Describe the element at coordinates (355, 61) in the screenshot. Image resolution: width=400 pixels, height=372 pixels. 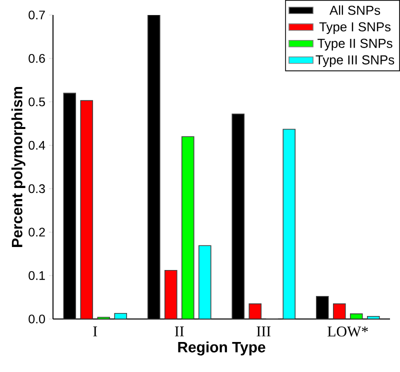
I see `legend-label: Type III SNPs` at that location.